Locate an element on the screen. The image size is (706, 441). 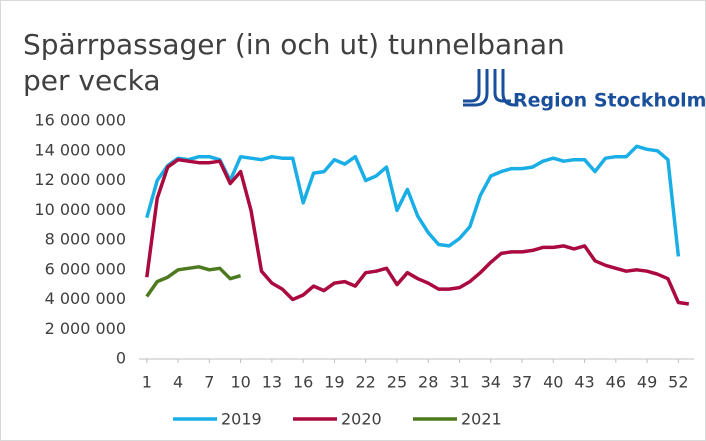
y-tick-label: 10 000 000 is located at coordinates (80, 209).